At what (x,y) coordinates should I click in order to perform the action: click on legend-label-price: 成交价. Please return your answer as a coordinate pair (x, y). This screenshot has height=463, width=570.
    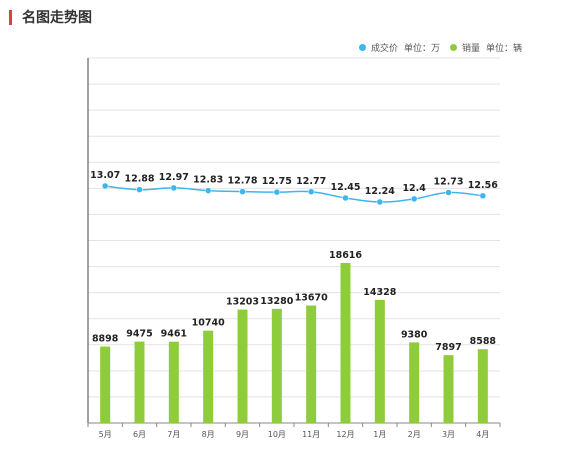
    Looking at the image, I should click on (384, 49).